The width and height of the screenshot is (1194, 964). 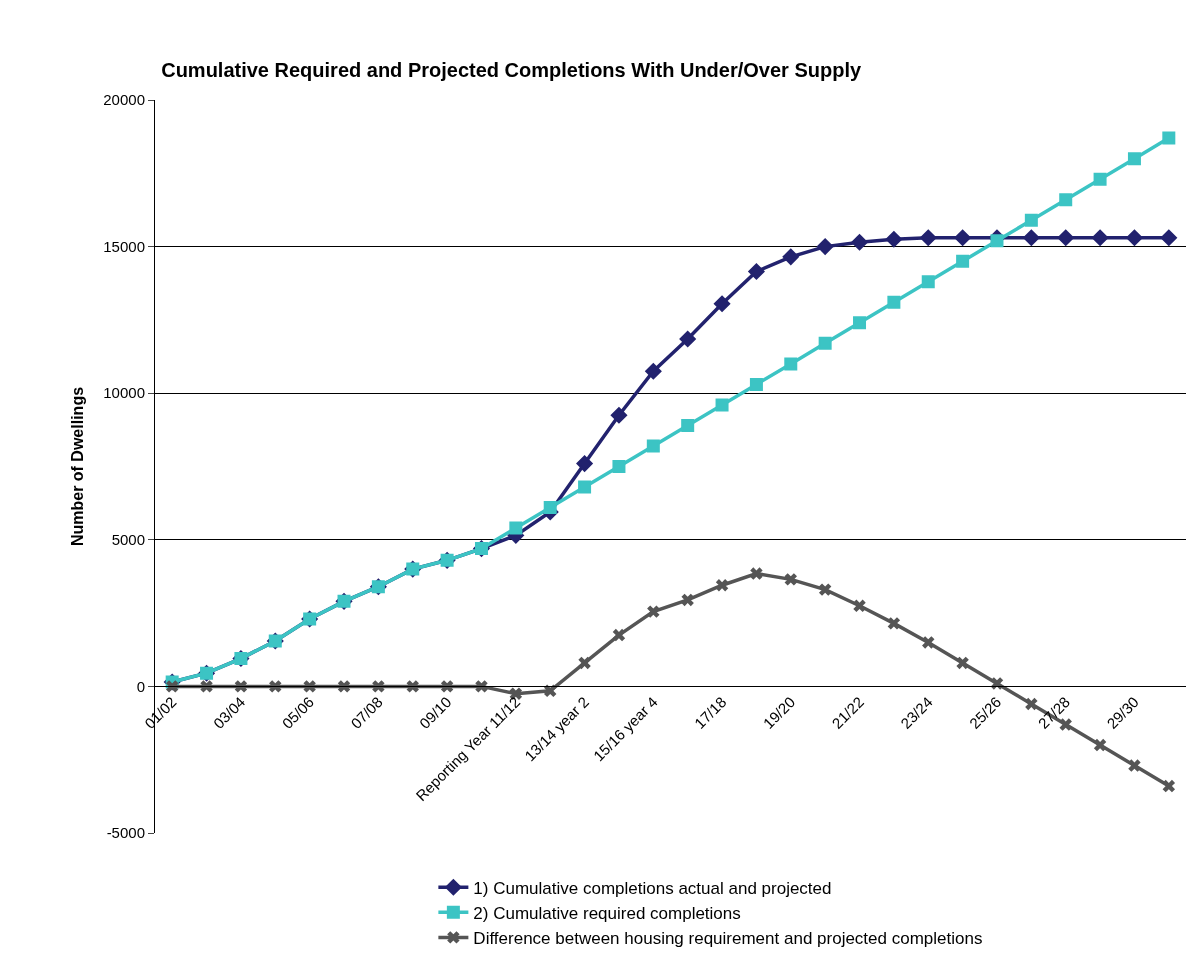 I want to click on y-tick-label: -5000, so click(x=125, y=833).